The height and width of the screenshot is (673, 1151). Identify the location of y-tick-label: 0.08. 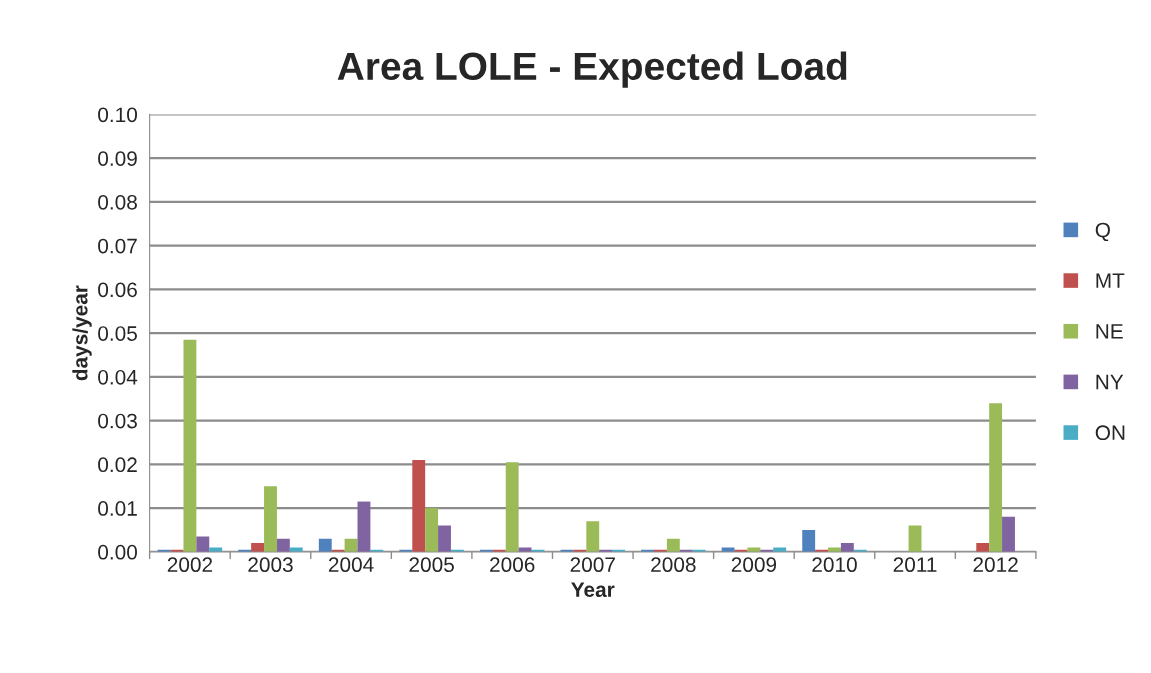
(117, 202).